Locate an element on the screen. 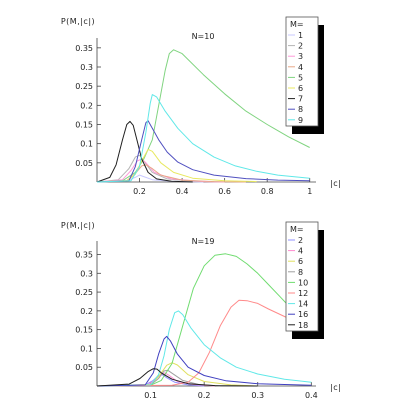 This screenshot has width=415, height=415. x-tick-label: 0.3 is located at coordinates (257, 395).